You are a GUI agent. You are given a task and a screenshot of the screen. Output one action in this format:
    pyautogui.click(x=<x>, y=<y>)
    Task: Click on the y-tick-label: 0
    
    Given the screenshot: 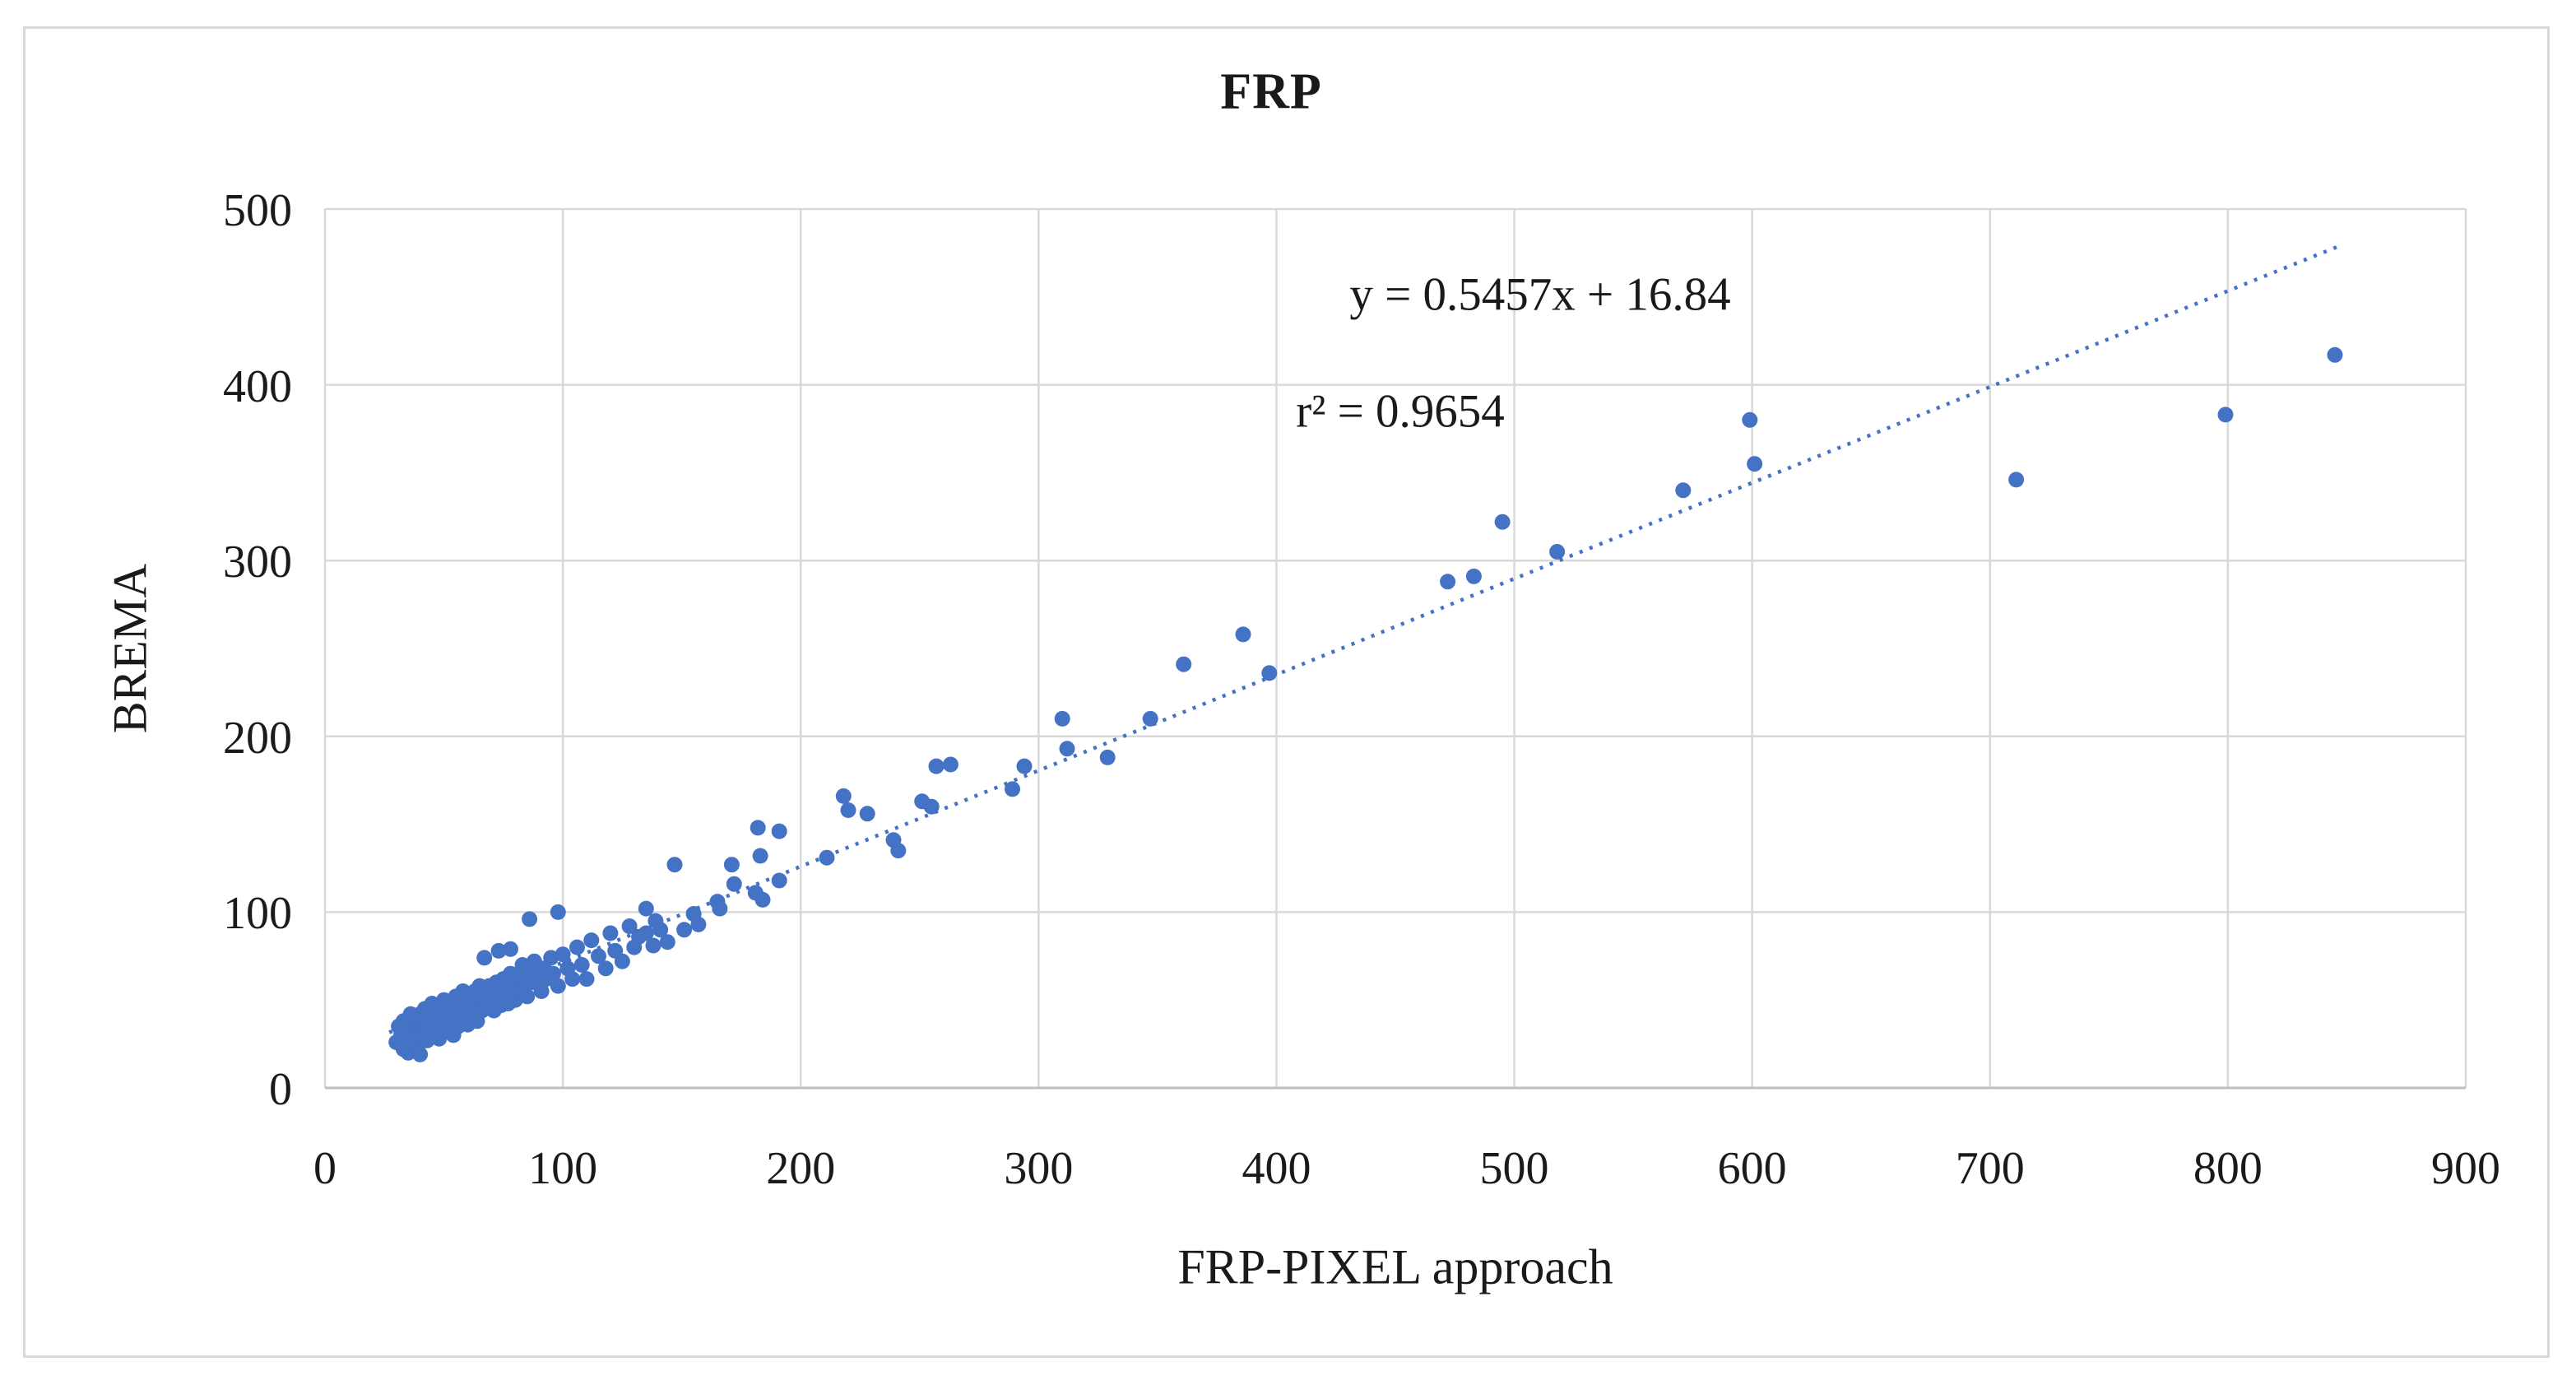 What is the action you would take?
    pyautogui.click(x=280, y=1089)
    